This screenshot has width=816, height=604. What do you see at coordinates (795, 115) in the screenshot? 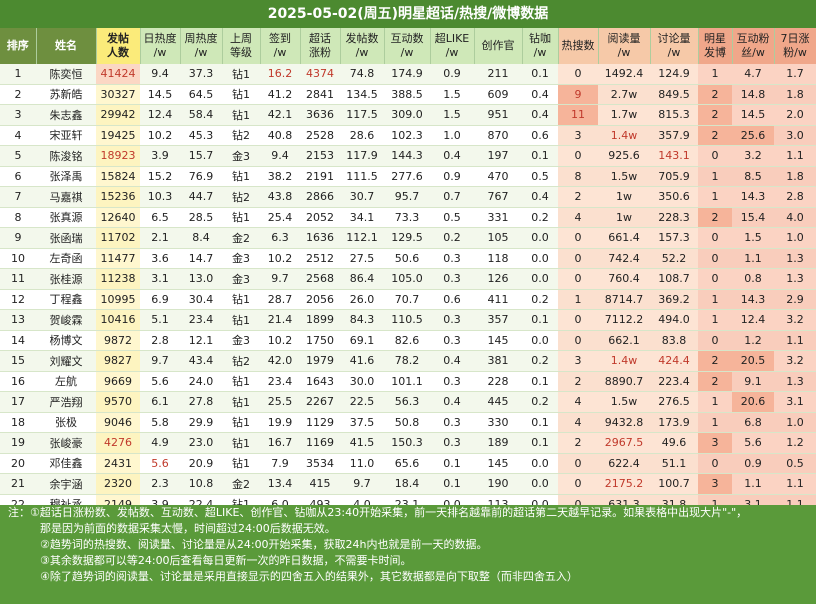
I see `table-cell: 2.0` at bounding box center [795, 115].